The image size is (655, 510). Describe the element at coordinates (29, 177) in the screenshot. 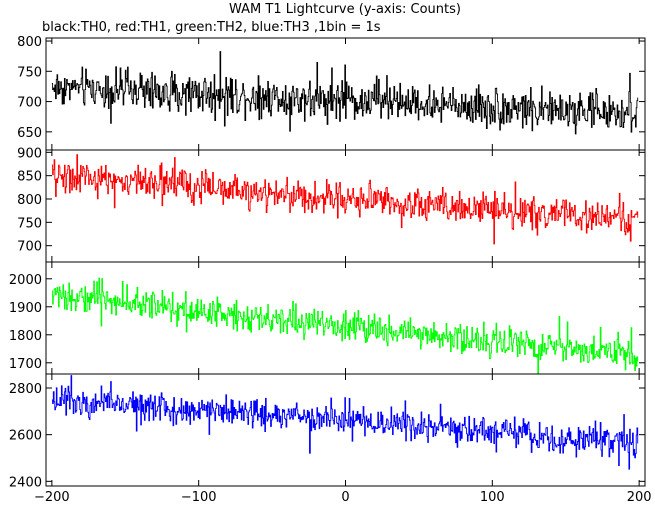

I see `y-tick-label: 850` at that location.